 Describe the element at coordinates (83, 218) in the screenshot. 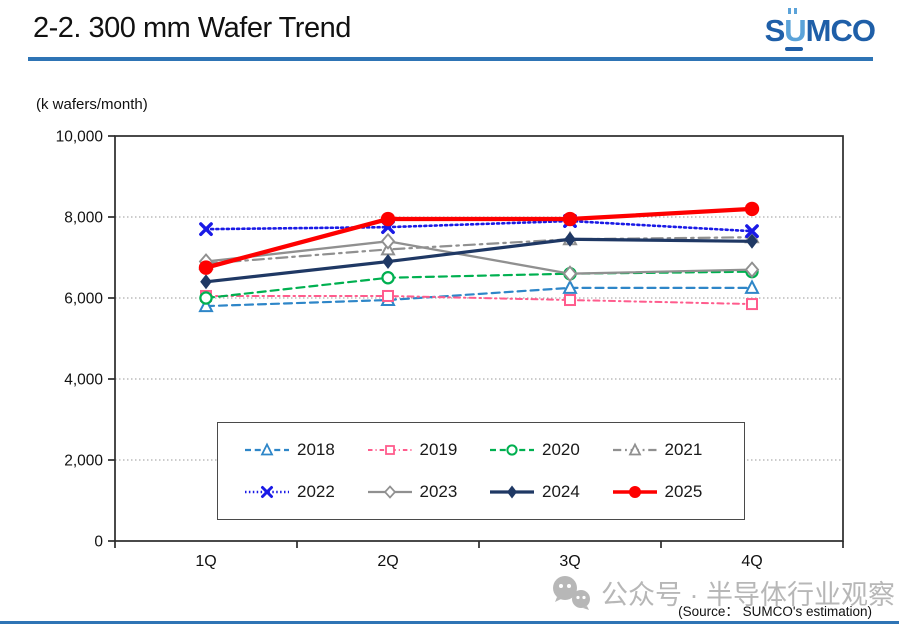

I see `y-axis-tick-label: 8,000` at that location.